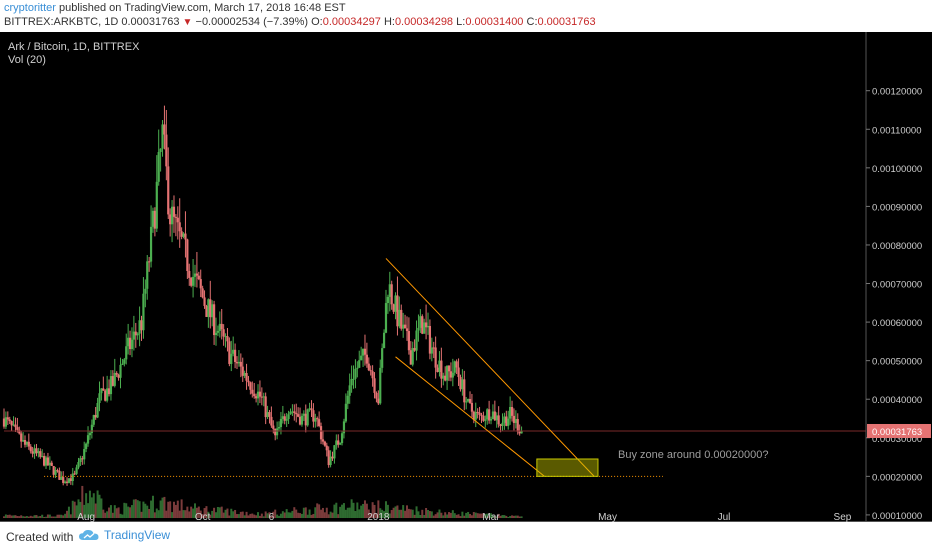 The height and width of the screenshot is (550, 932). What do you see at coordinates (30, 8) in the screenshot?
I see `author-link: cryptoritter` at bounding box center [30, 8].